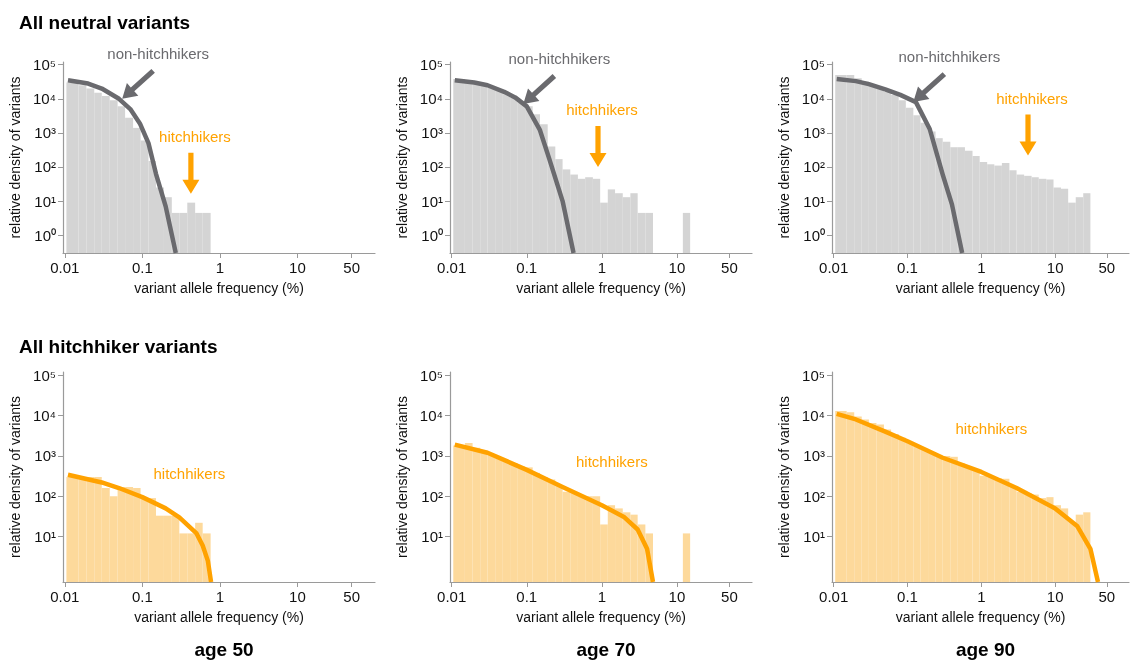  I want to click on chart-title: All neutral variants, so click(105, 22).